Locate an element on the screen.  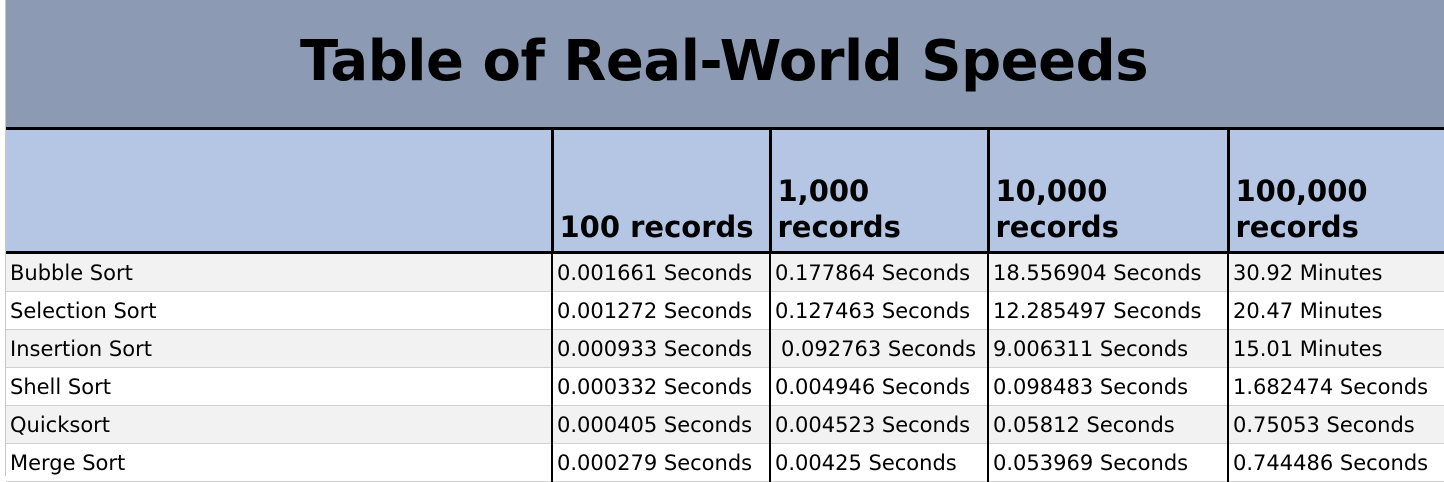
time-cell: 30.92 Minutes is located at coordinates (1335, 272).